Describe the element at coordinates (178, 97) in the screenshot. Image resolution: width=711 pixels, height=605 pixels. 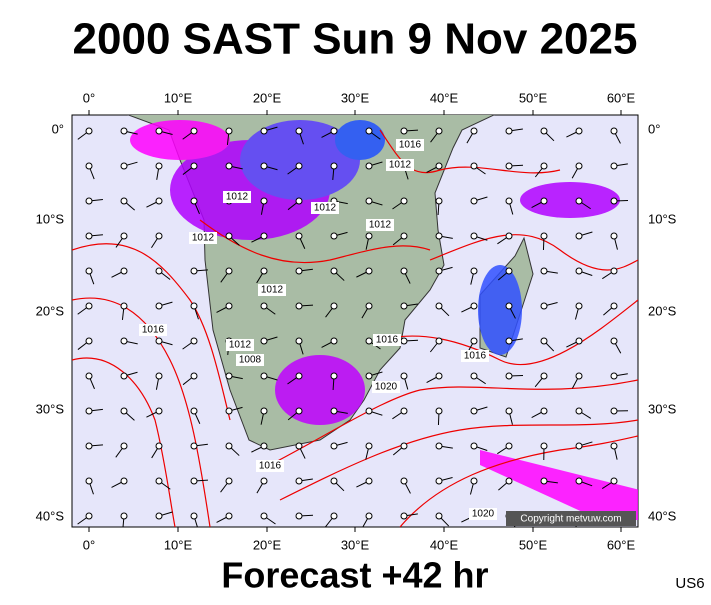
I see `lon-label: 10°E` at that location.